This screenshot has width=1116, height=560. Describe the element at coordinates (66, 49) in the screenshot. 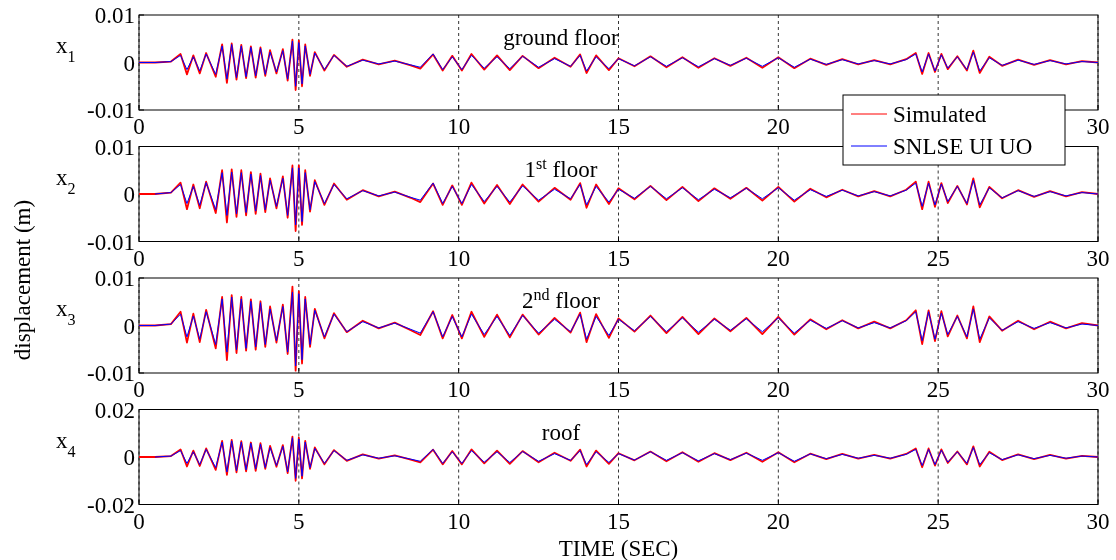

I see `y-axis-title: x$_{1}$` at that location.